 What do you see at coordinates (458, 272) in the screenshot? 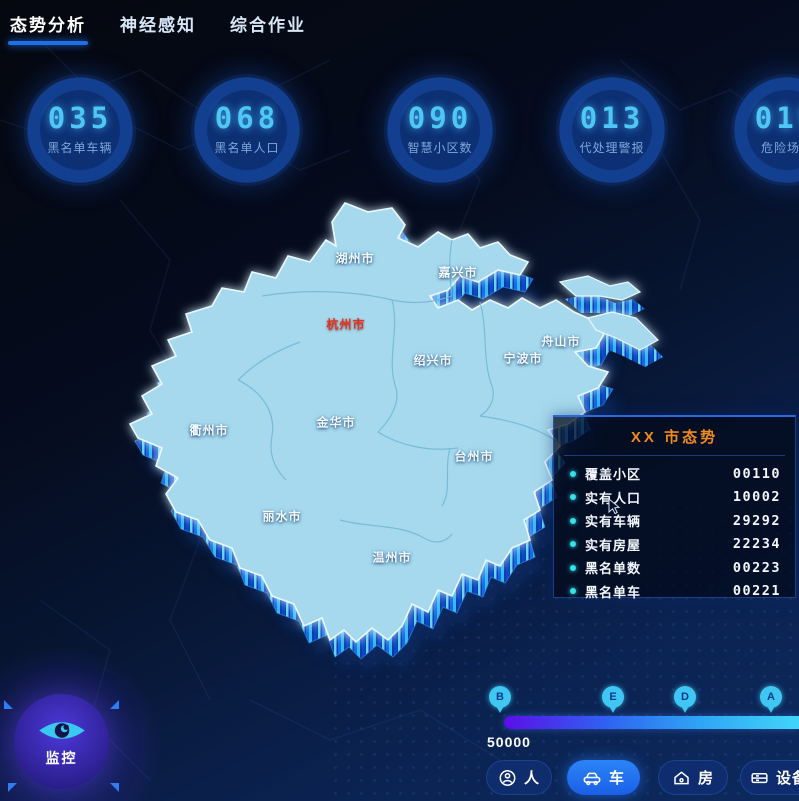
I see `city-label-jiaxing: 嘉兴市` at bounding box center [458, 272].